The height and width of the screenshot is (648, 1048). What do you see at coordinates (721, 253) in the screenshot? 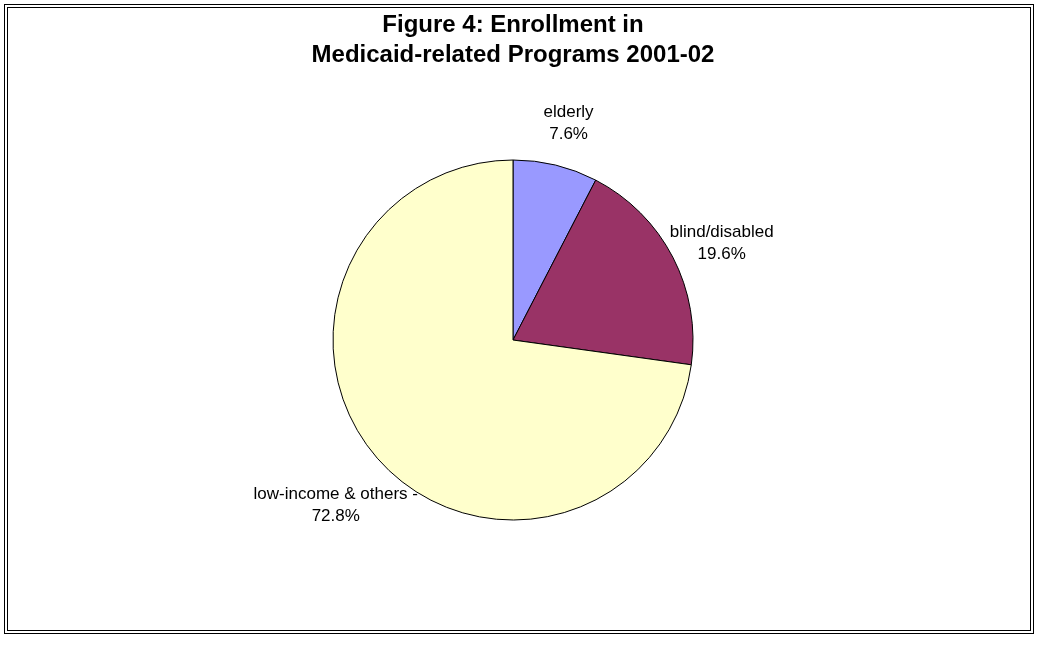
I see `data-label: 19.6%` at bounding box center [721, 253].